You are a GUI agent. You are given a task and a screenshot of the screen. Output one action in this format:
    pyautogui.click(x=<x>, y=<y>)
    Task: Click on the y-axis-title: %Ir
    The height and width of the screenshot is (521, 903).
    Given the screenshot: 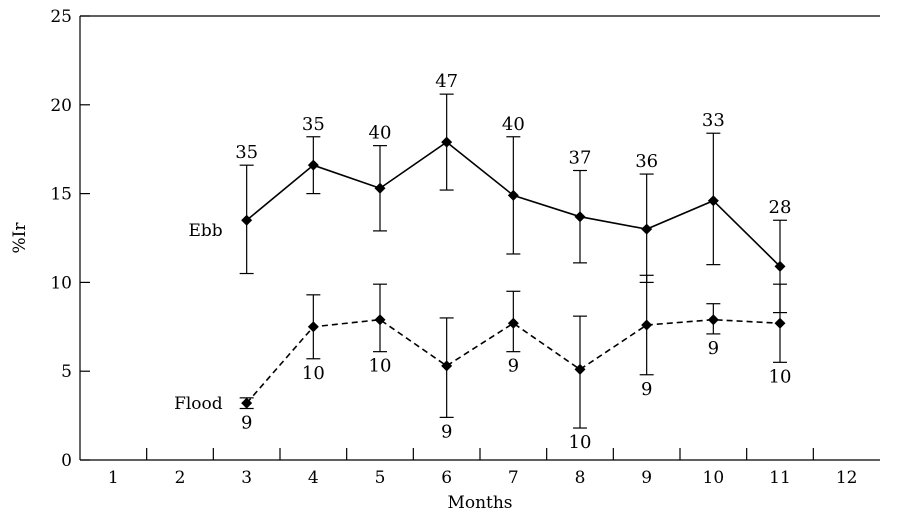 What is the action you would take?
    pyautogui.click(x=20, y=238)
    